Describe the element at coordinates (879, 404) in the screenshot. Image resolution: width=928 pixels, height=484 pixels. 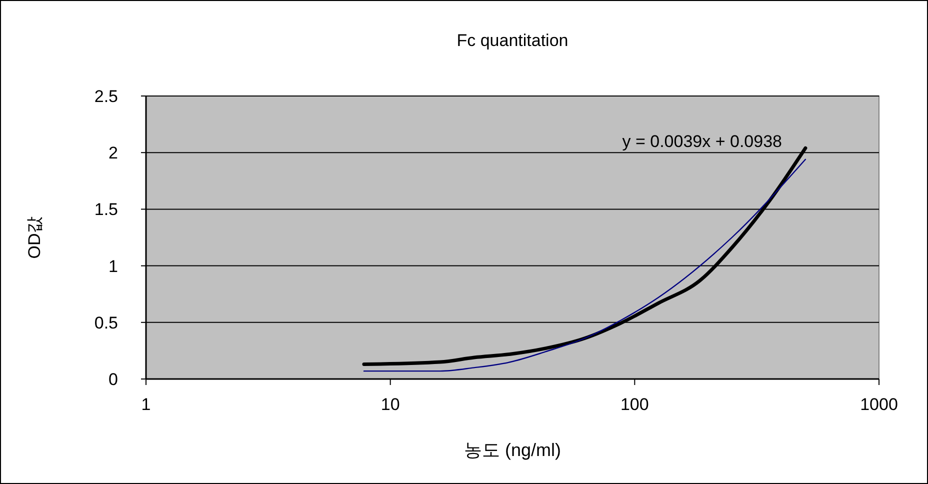
I see `x-tick-label: 1000` at that location.